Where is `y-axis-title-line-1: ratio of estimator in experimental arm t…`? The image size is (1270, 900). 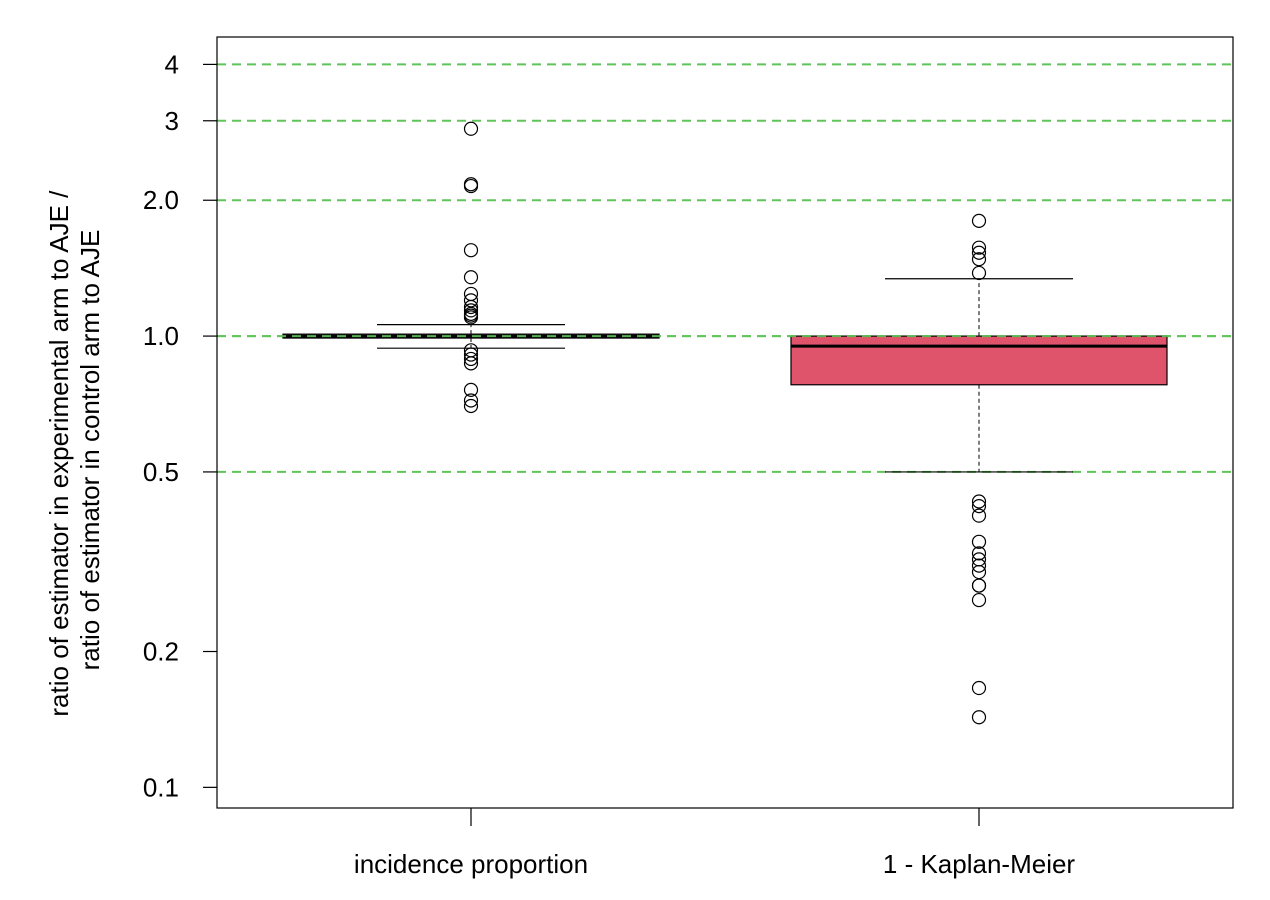 y-axis-title-line-1: ratio of estimator in experimental arm t… is located at coordinates (59, 453).